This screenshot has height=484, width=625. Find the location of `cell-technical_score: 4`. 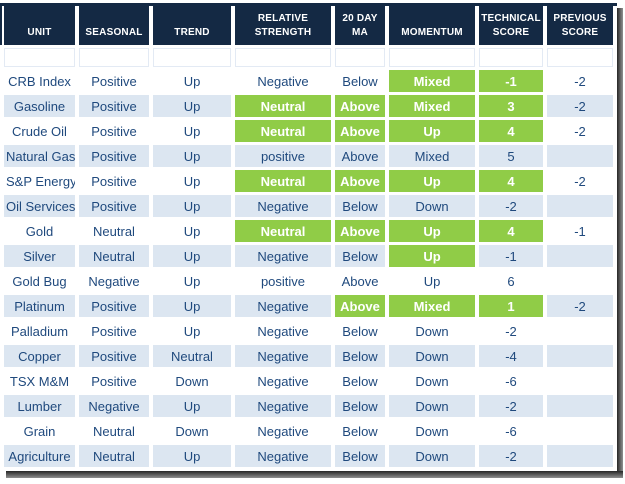

cell-technical_score: 4 is located at coordinates (511, 231).